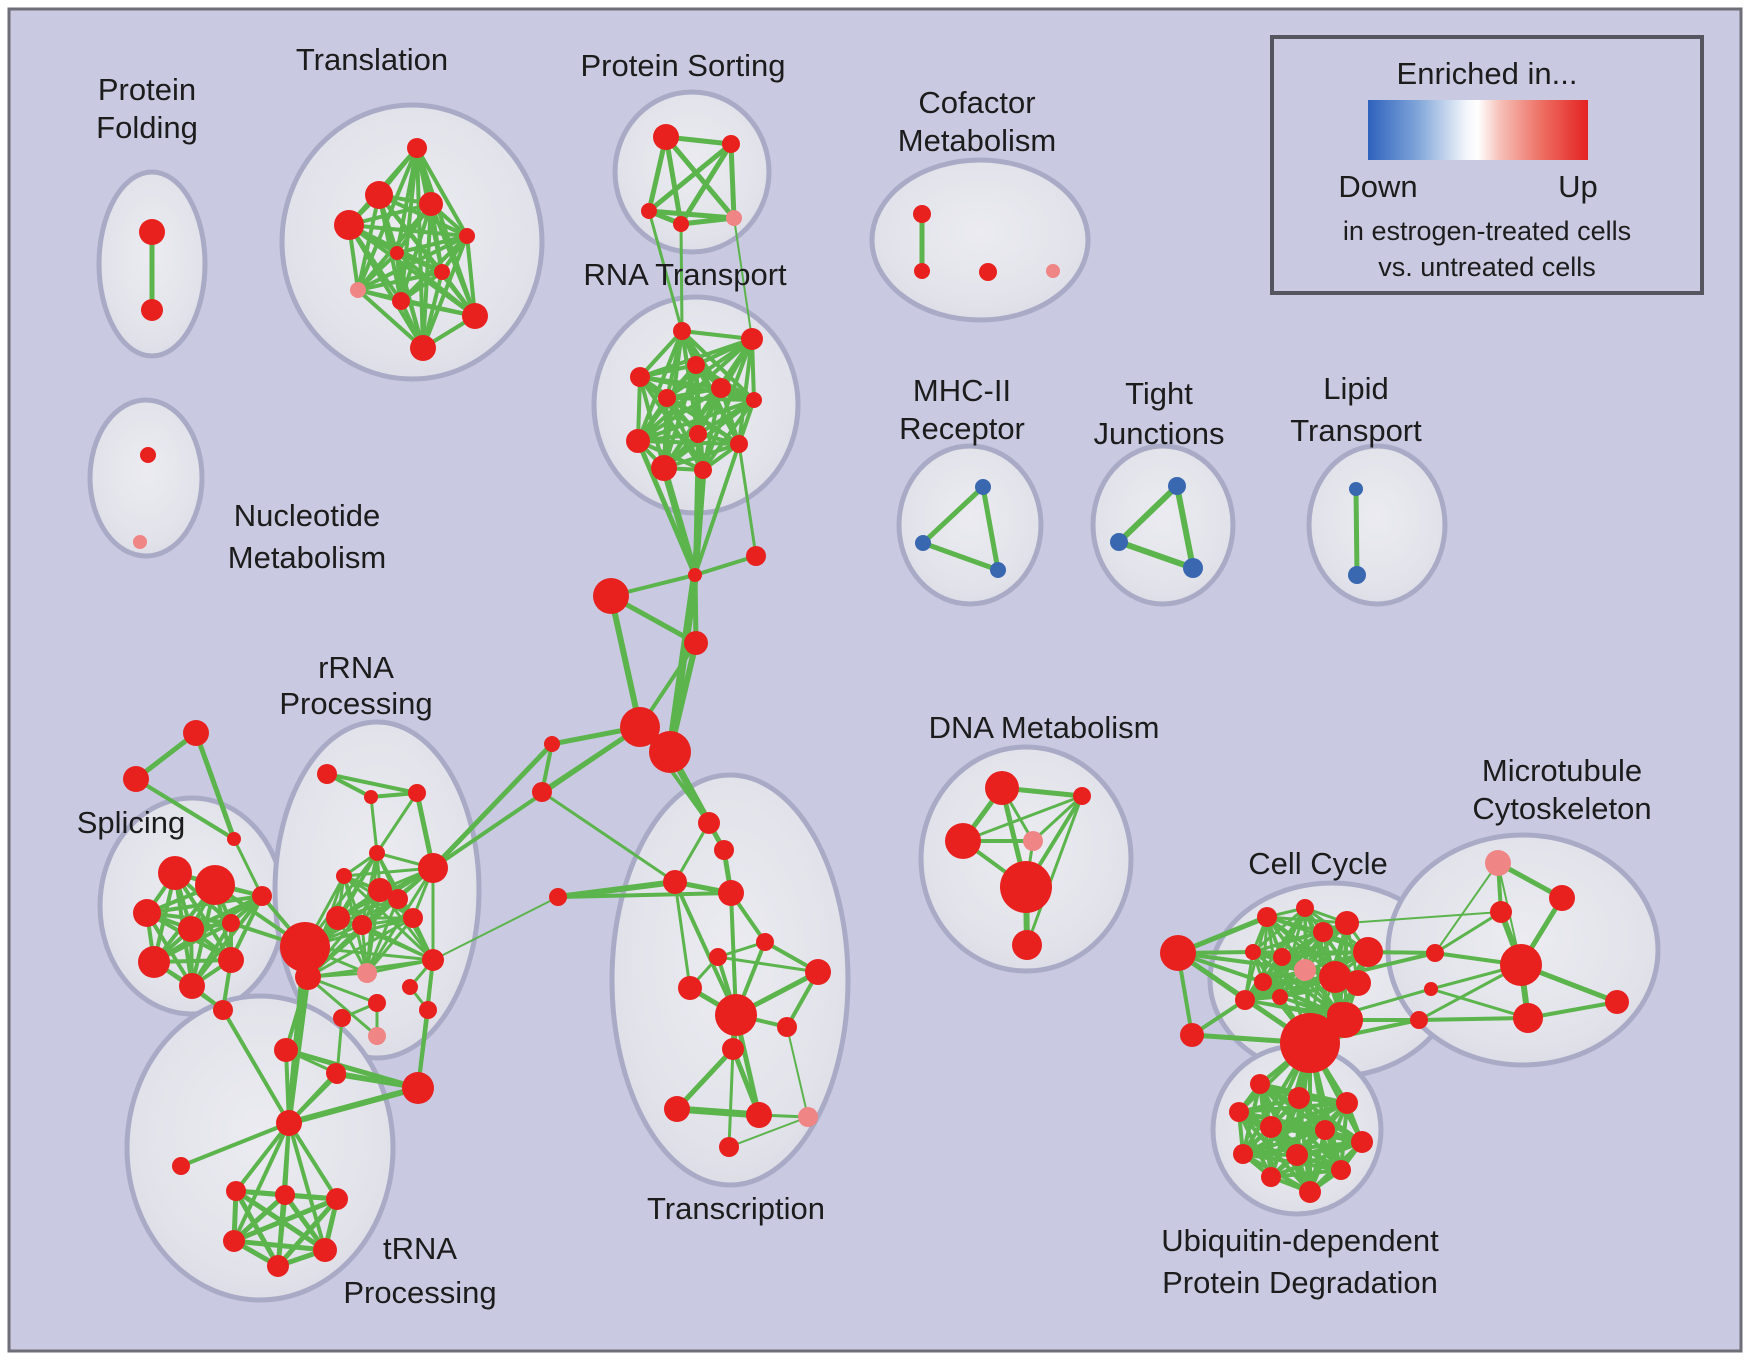 The width and height of the screenshot is (1750, 1360). What do you see at coordinates (729, 1147) in the screenshot?
I see `gene-set-node-tx14` at bounding box center [729, 1147].